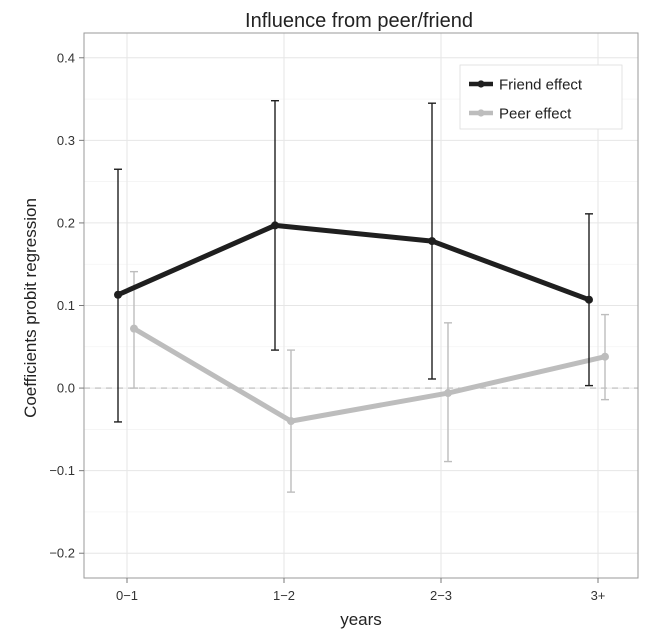 The image size is (662, 641). Describe the element at coordinates (62, 470) in the screenshot. I see `y-tick-label: −0.1` at that location.